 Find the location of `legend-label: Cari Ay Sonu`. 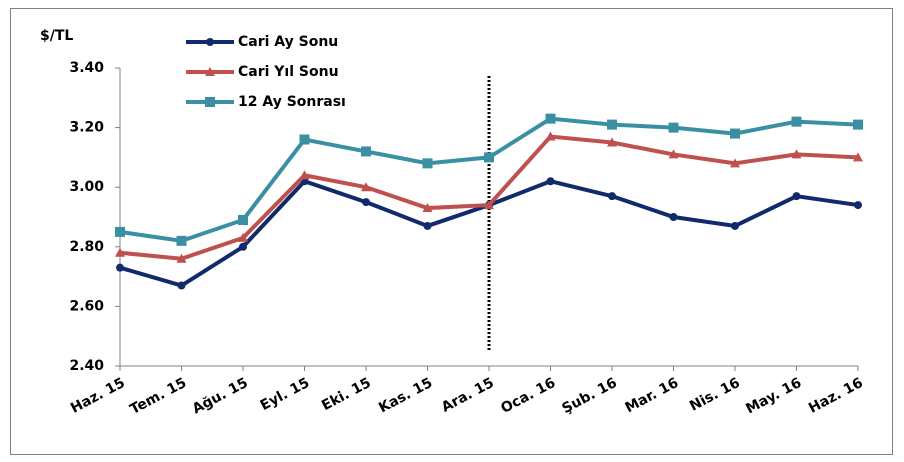

legend-label: Cari Ay Sonu is located at coordinates (288, 42).